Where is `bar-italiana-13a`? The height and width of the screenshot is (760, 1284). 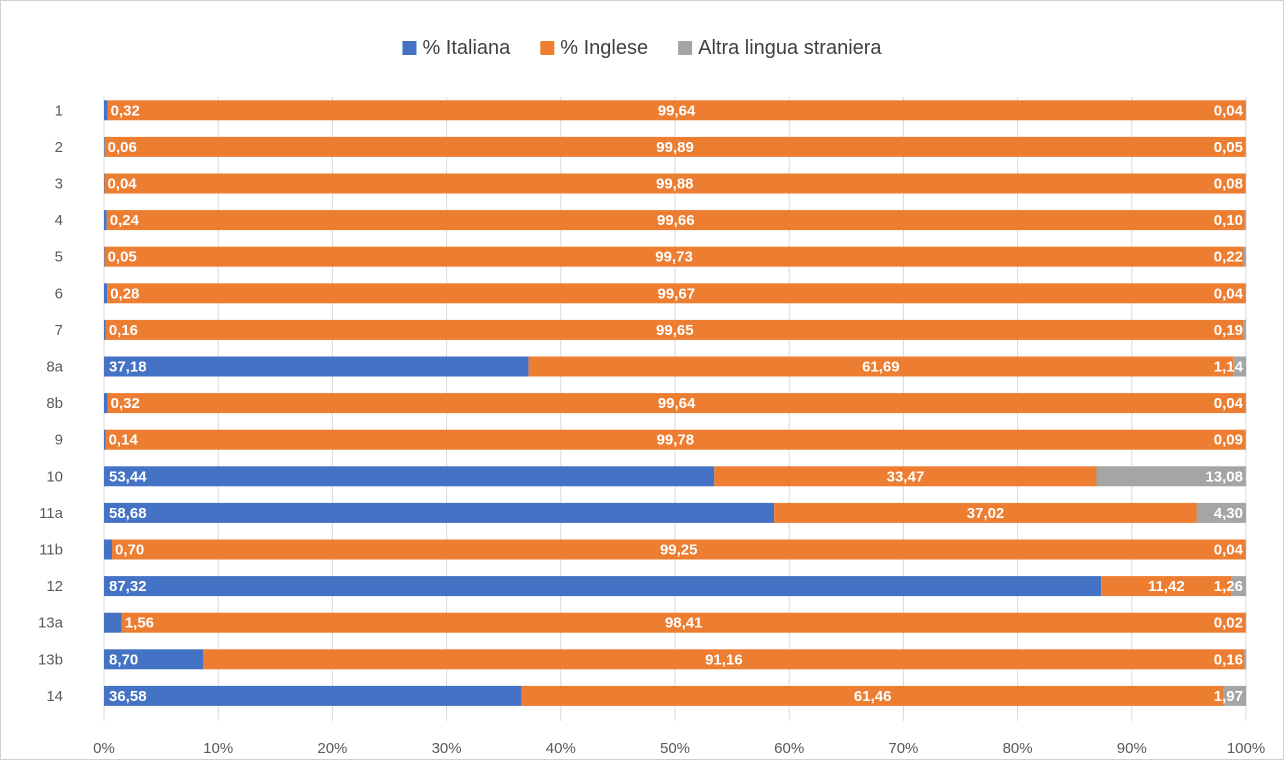 bar-italiana-13a is located at coordinates (113, 622).